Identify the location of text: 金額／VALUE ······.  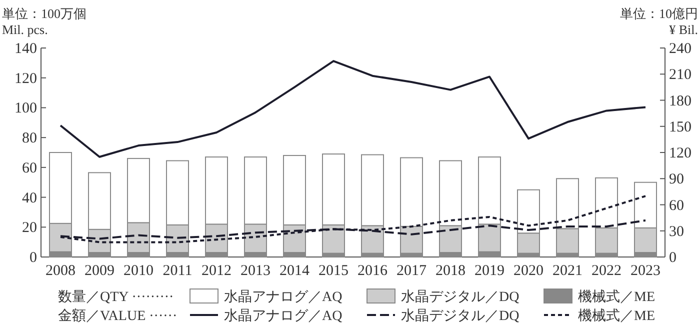
(118, 316).